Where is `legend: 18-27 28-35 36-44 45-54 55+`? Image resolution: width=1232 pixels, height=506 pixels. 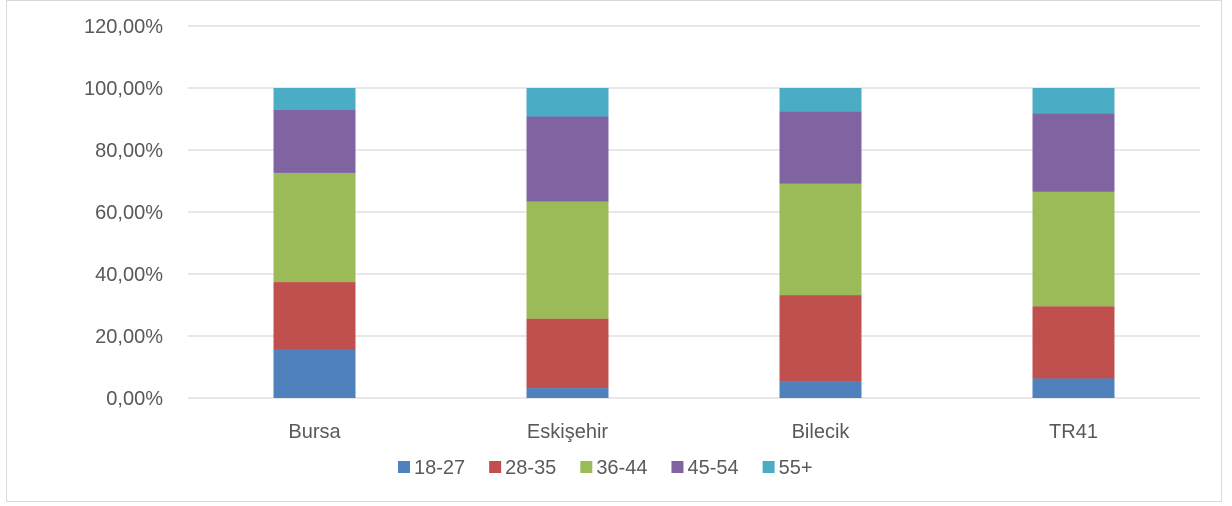
legend: 18-27 28-35 36-44 45-54 55+ is located at coordinates (605, 468).